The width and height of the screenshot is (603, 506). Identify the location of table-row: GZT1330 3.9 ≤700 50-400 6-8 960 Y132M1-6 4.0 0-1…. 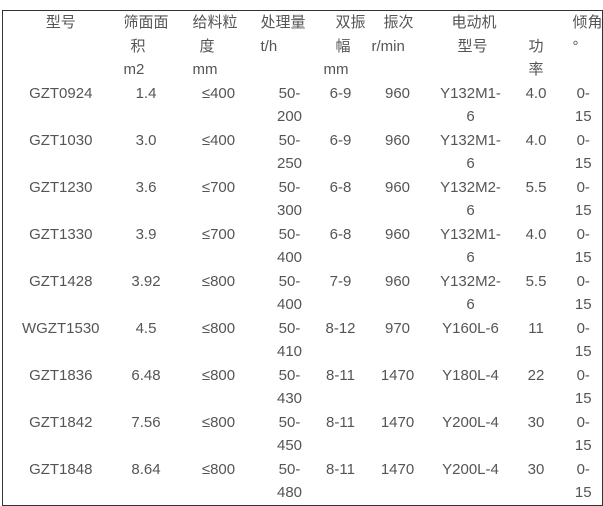
(303, 246).